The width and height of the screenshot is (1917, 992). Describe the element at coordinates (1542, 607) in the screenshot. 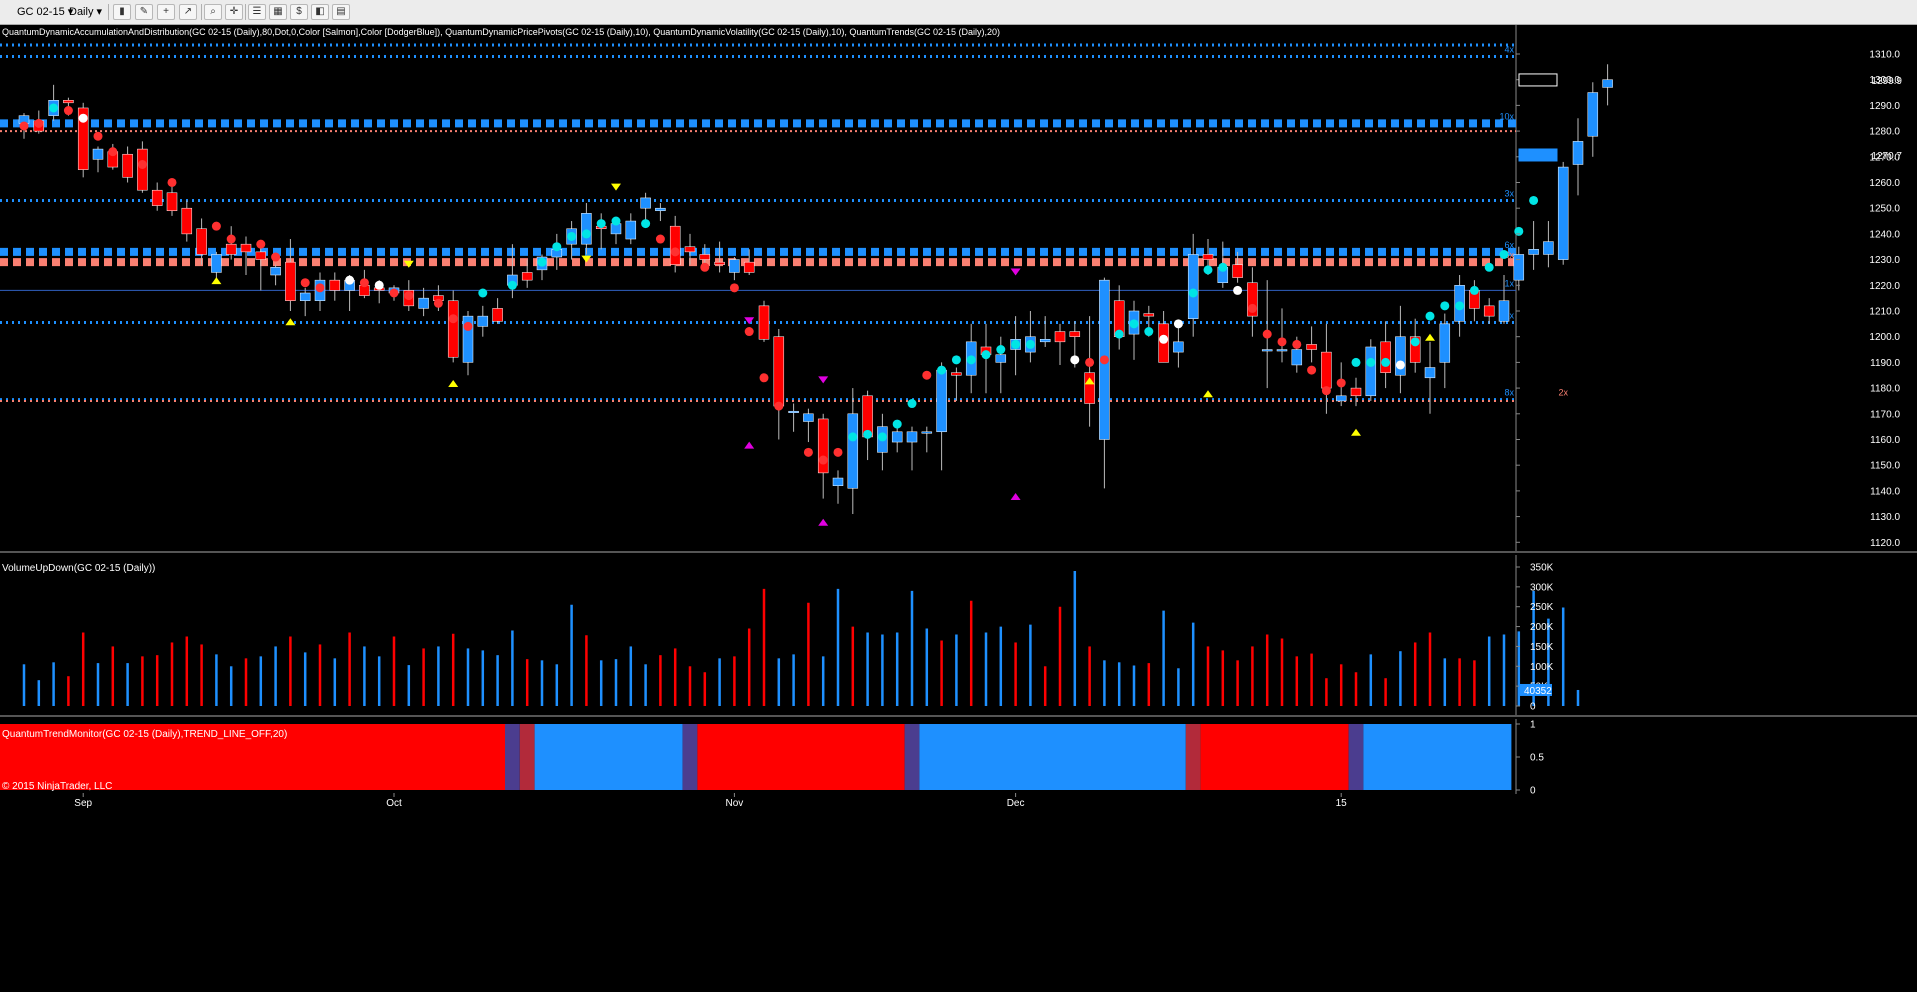

I see `volume-tick-label: 250K` at that location.